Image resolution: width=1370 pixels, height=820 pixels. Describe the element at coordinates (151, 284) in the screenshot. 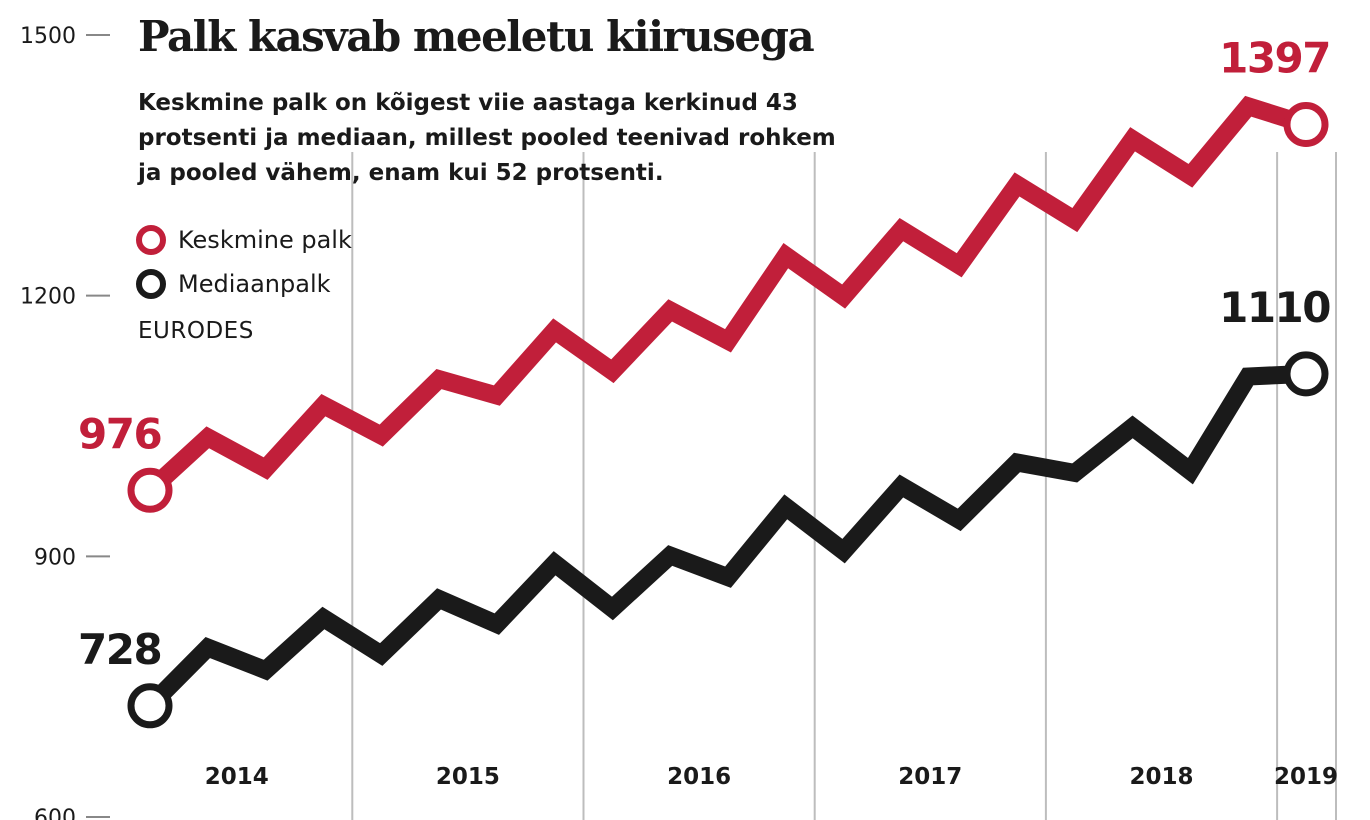

I see `legend-marker-median` at that location.